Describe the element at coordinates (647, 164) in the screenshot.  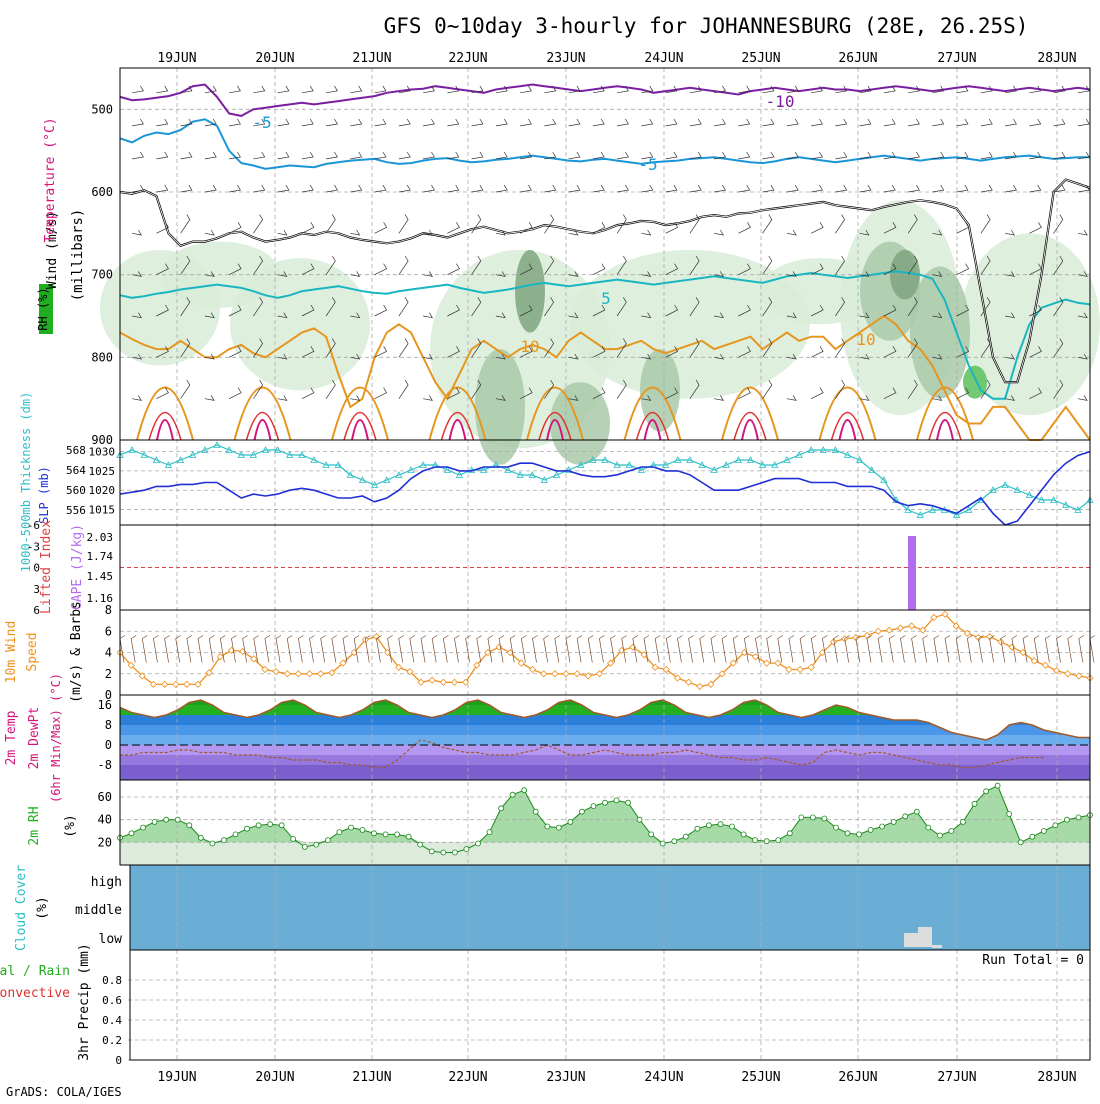
I see `contour-label: -5` at that location.